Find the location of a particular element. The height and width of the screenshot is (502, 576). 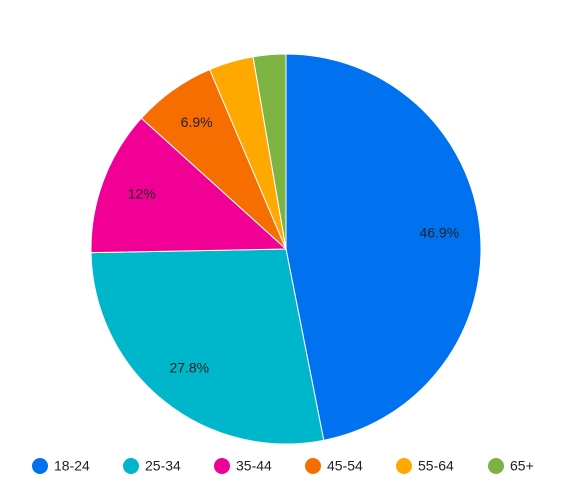

legend-label: 55-64 is located at coordinates (436, 466).